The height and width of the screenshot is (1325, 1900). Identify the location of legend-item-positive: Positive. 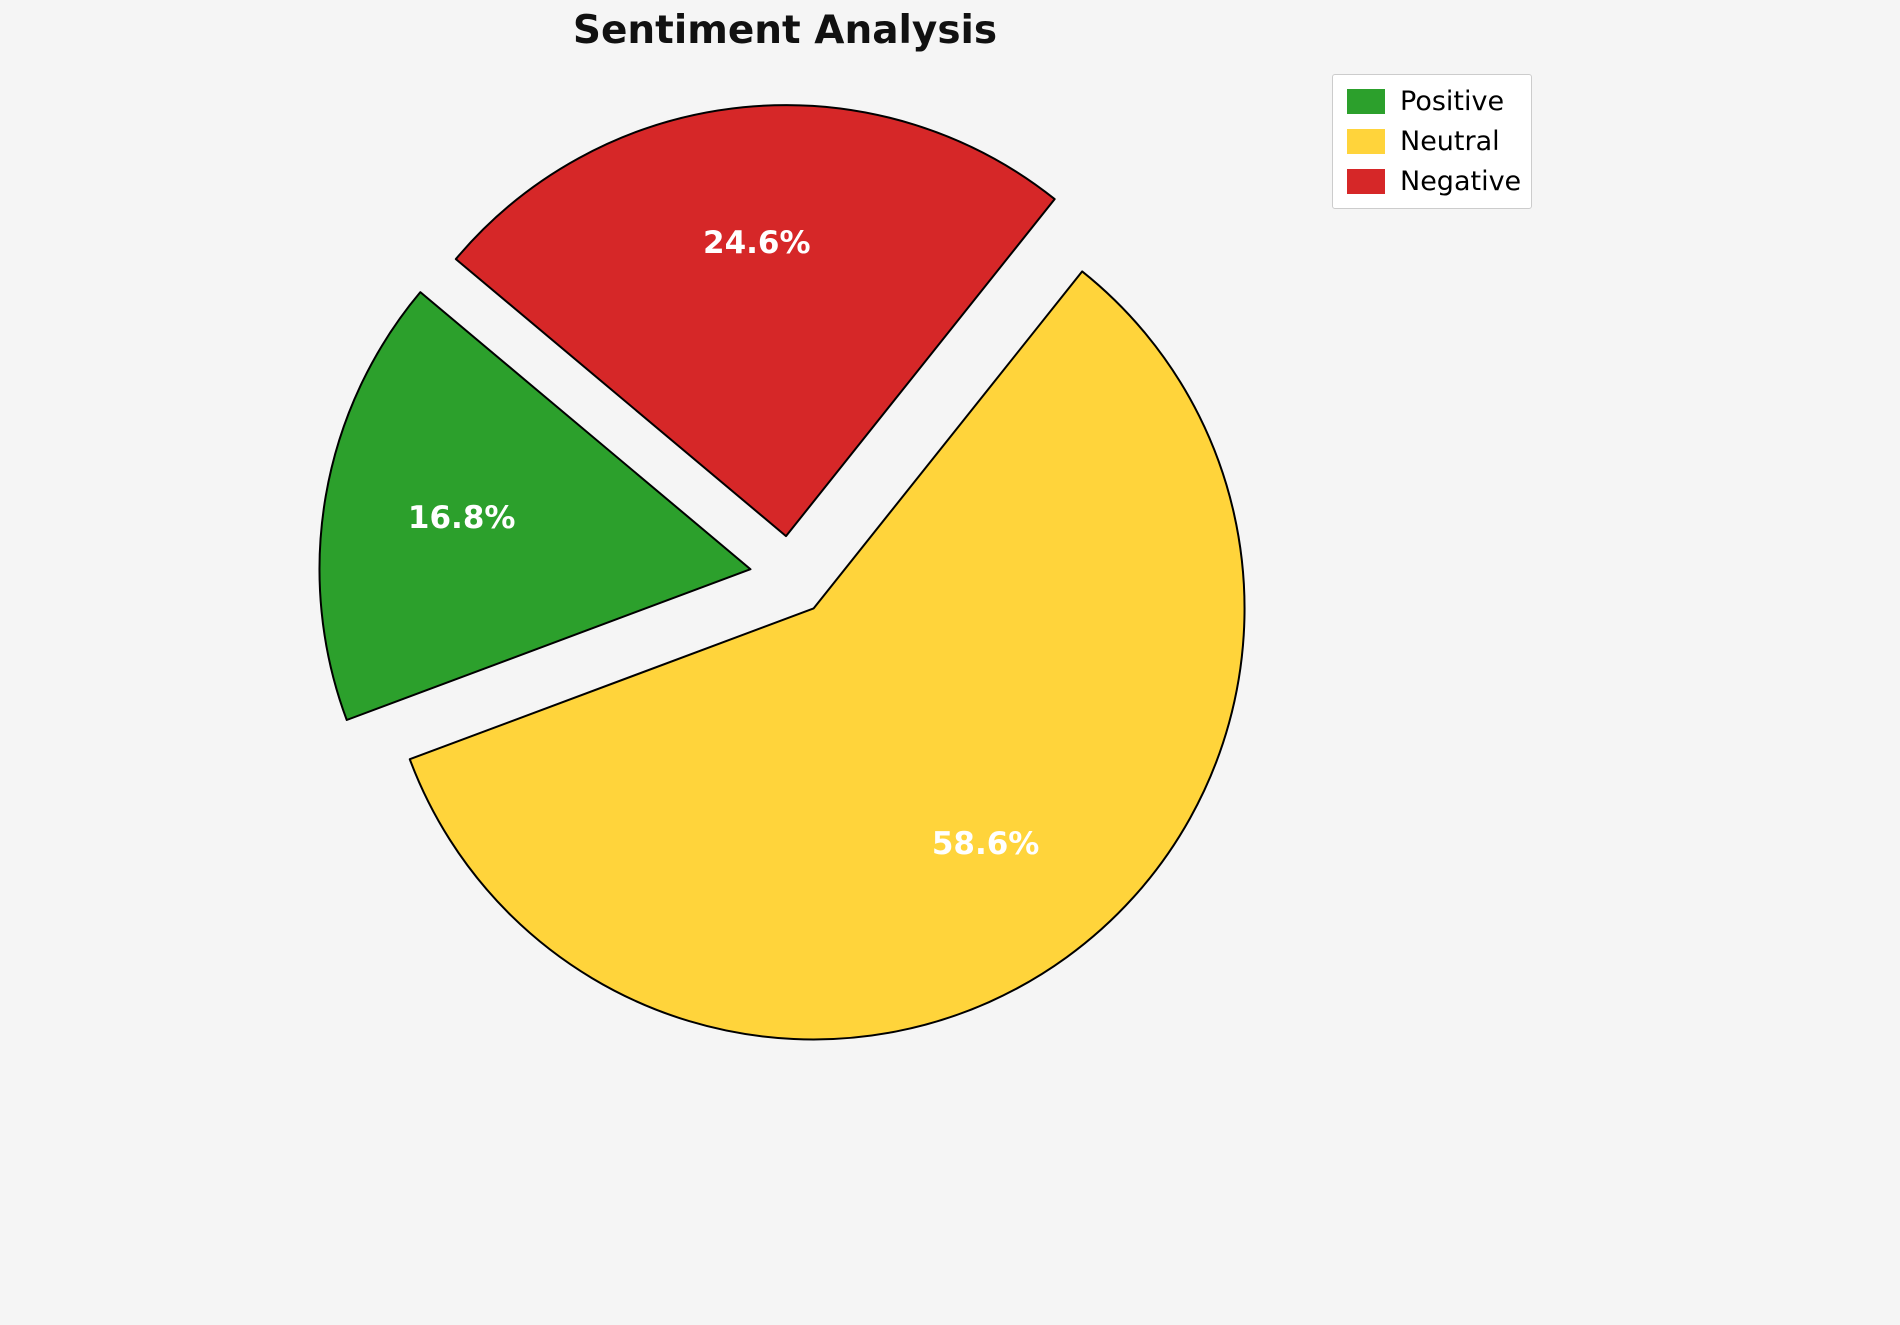
(1432, 101).